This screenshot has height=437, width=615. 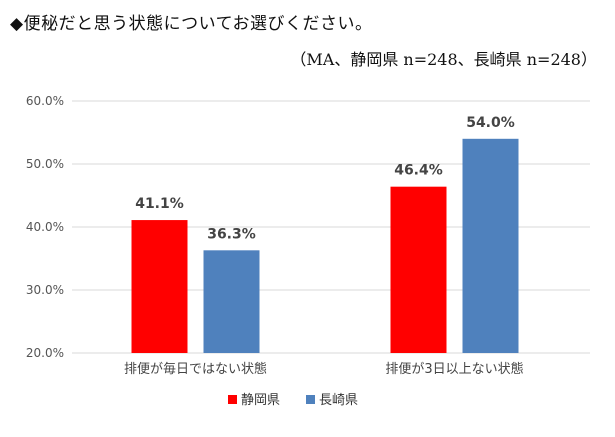 I want to click on y-tick-label: 40.0%, so click(x=45, y=227).